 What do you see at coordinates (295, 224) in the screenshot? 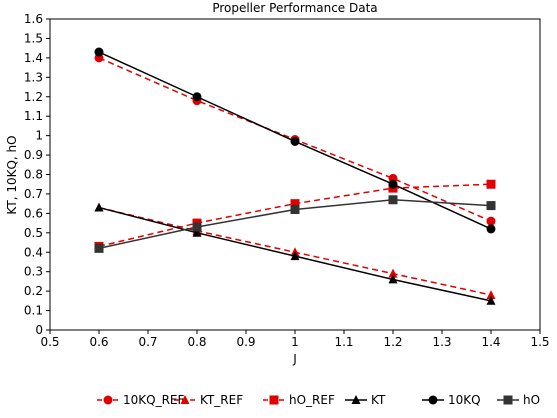
I see `series-hO` at bounding box center [295, 224].